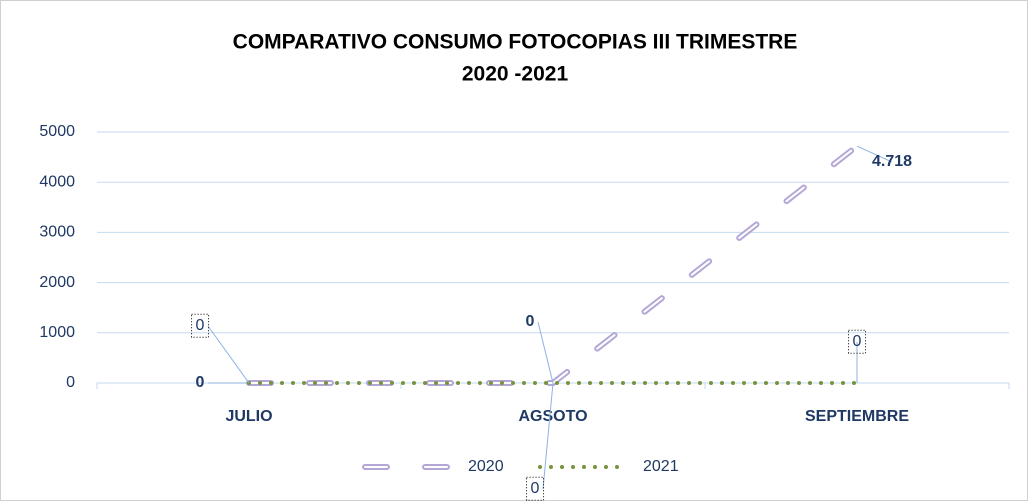 The width and height of the screenshot is (1029, 502). I want to click on x-tick-label: JULIO, so click(248, 416).